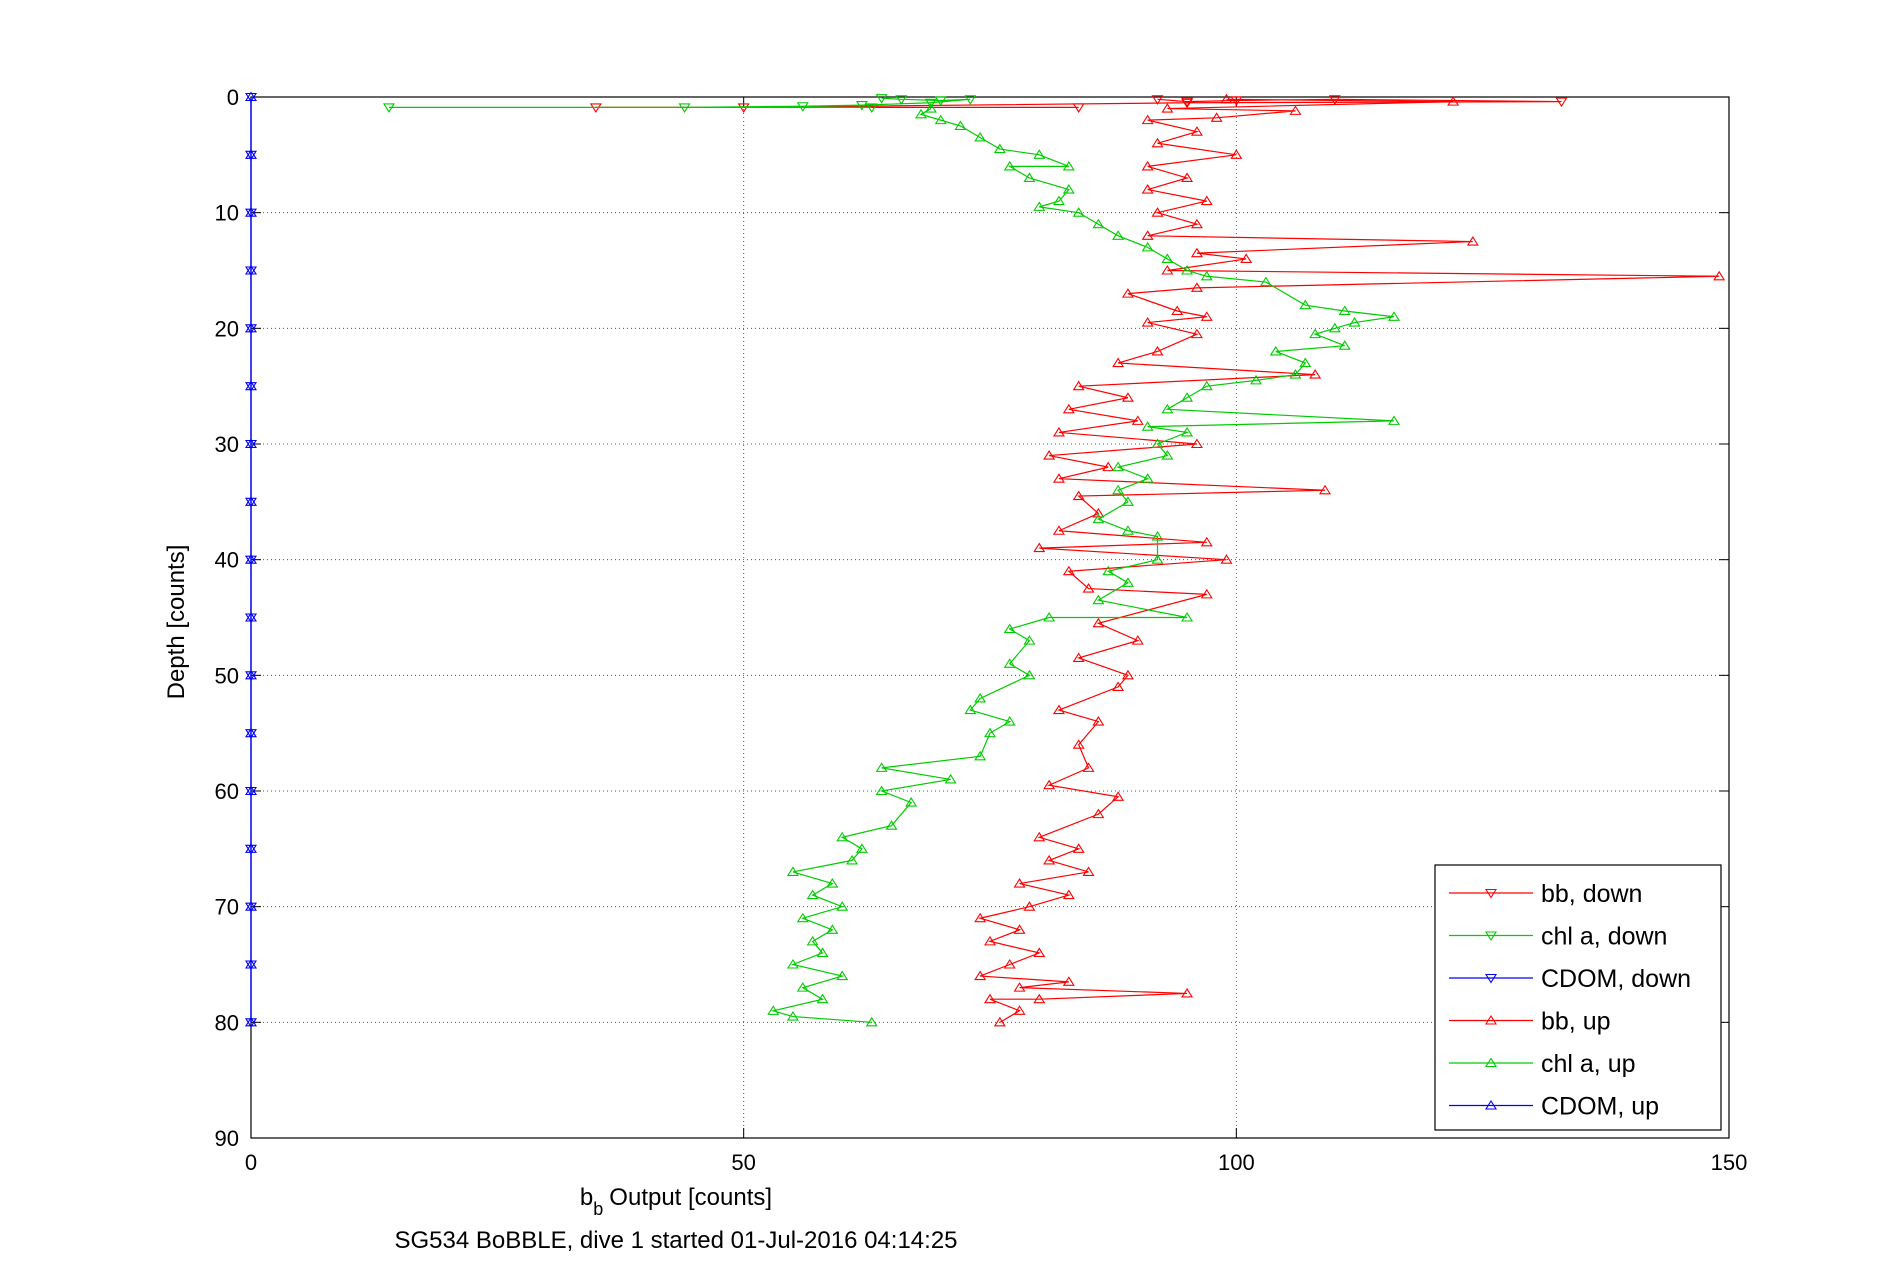 This screenshot has height=1262, width=1891. Describe the element at coordinates (227, 213) in the screenshot. I see `y-tick-label: 10` at that location.